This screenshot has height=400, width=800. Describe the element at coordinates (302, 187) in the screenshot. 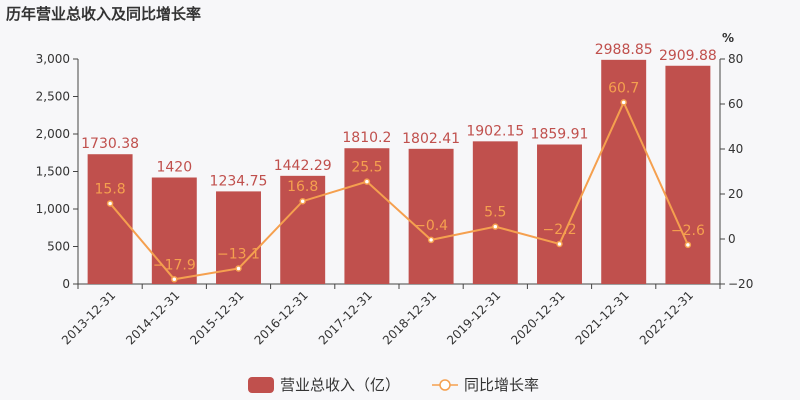

I see `growth-value-label: 16.8` at that location.